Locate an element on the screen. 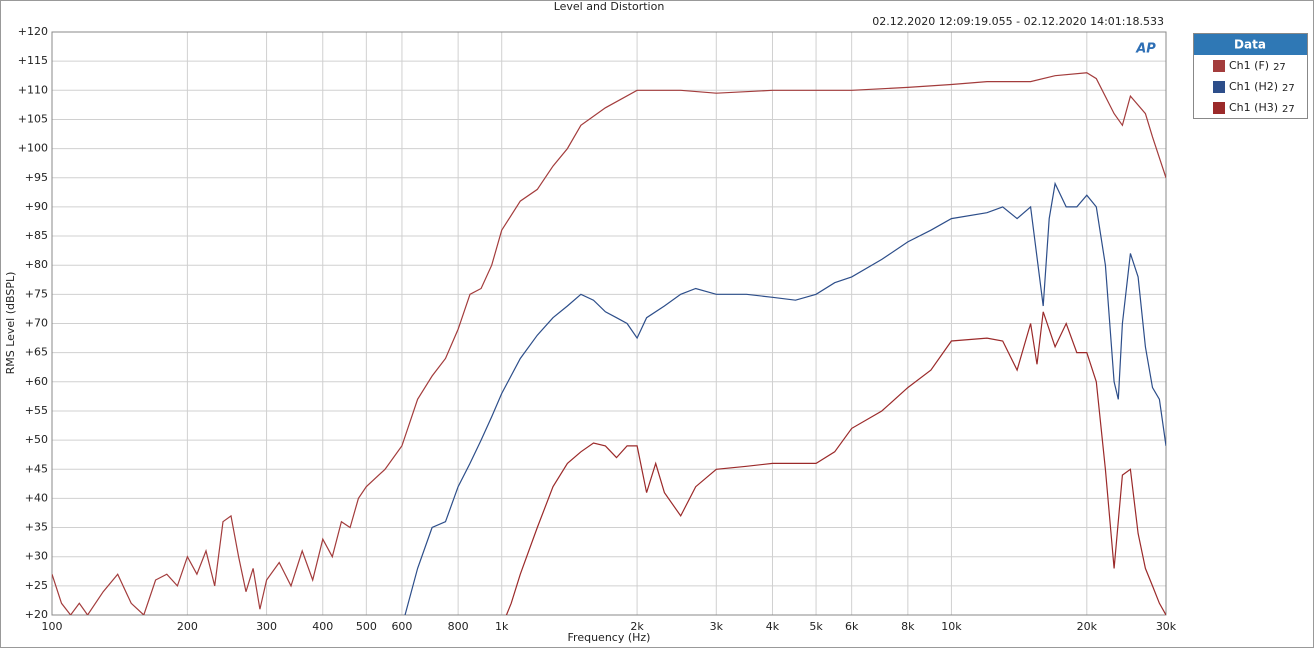  x-tick-label: 20k is located at coordinates (1087, 626).